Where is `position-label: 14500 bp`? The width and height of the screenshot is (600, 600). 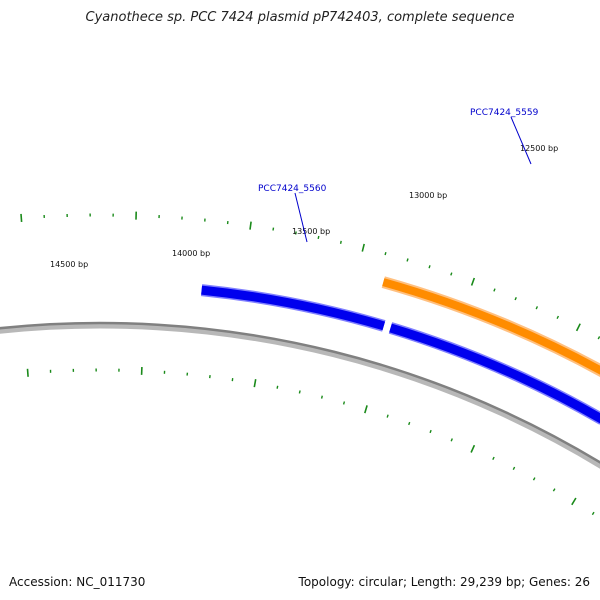
position-label: 14500 bp is located at coordinates (69, 264).